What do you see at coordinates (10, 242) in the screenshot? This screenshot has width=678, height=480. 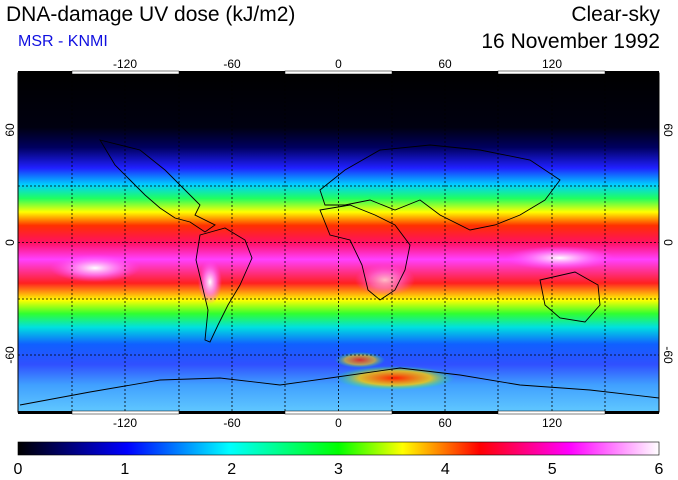 I see `lat-tick-left: 0` at bounding box center [10, 242].